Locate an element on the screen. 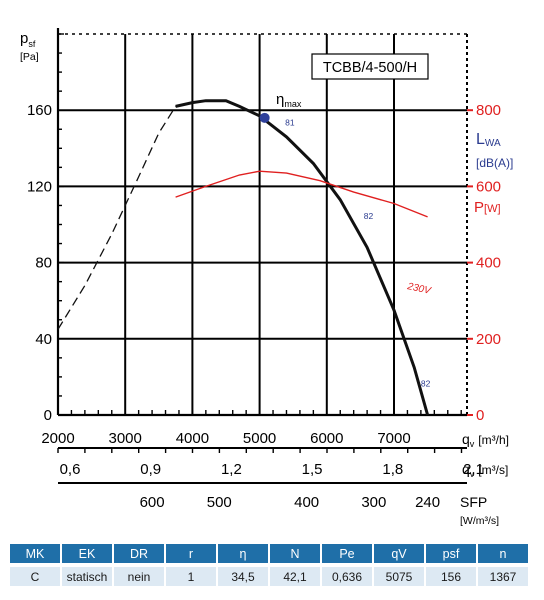 The height and width of the screenshot is (600, 544). value-n-power: 42,1 is located at coordinates (295, 576).